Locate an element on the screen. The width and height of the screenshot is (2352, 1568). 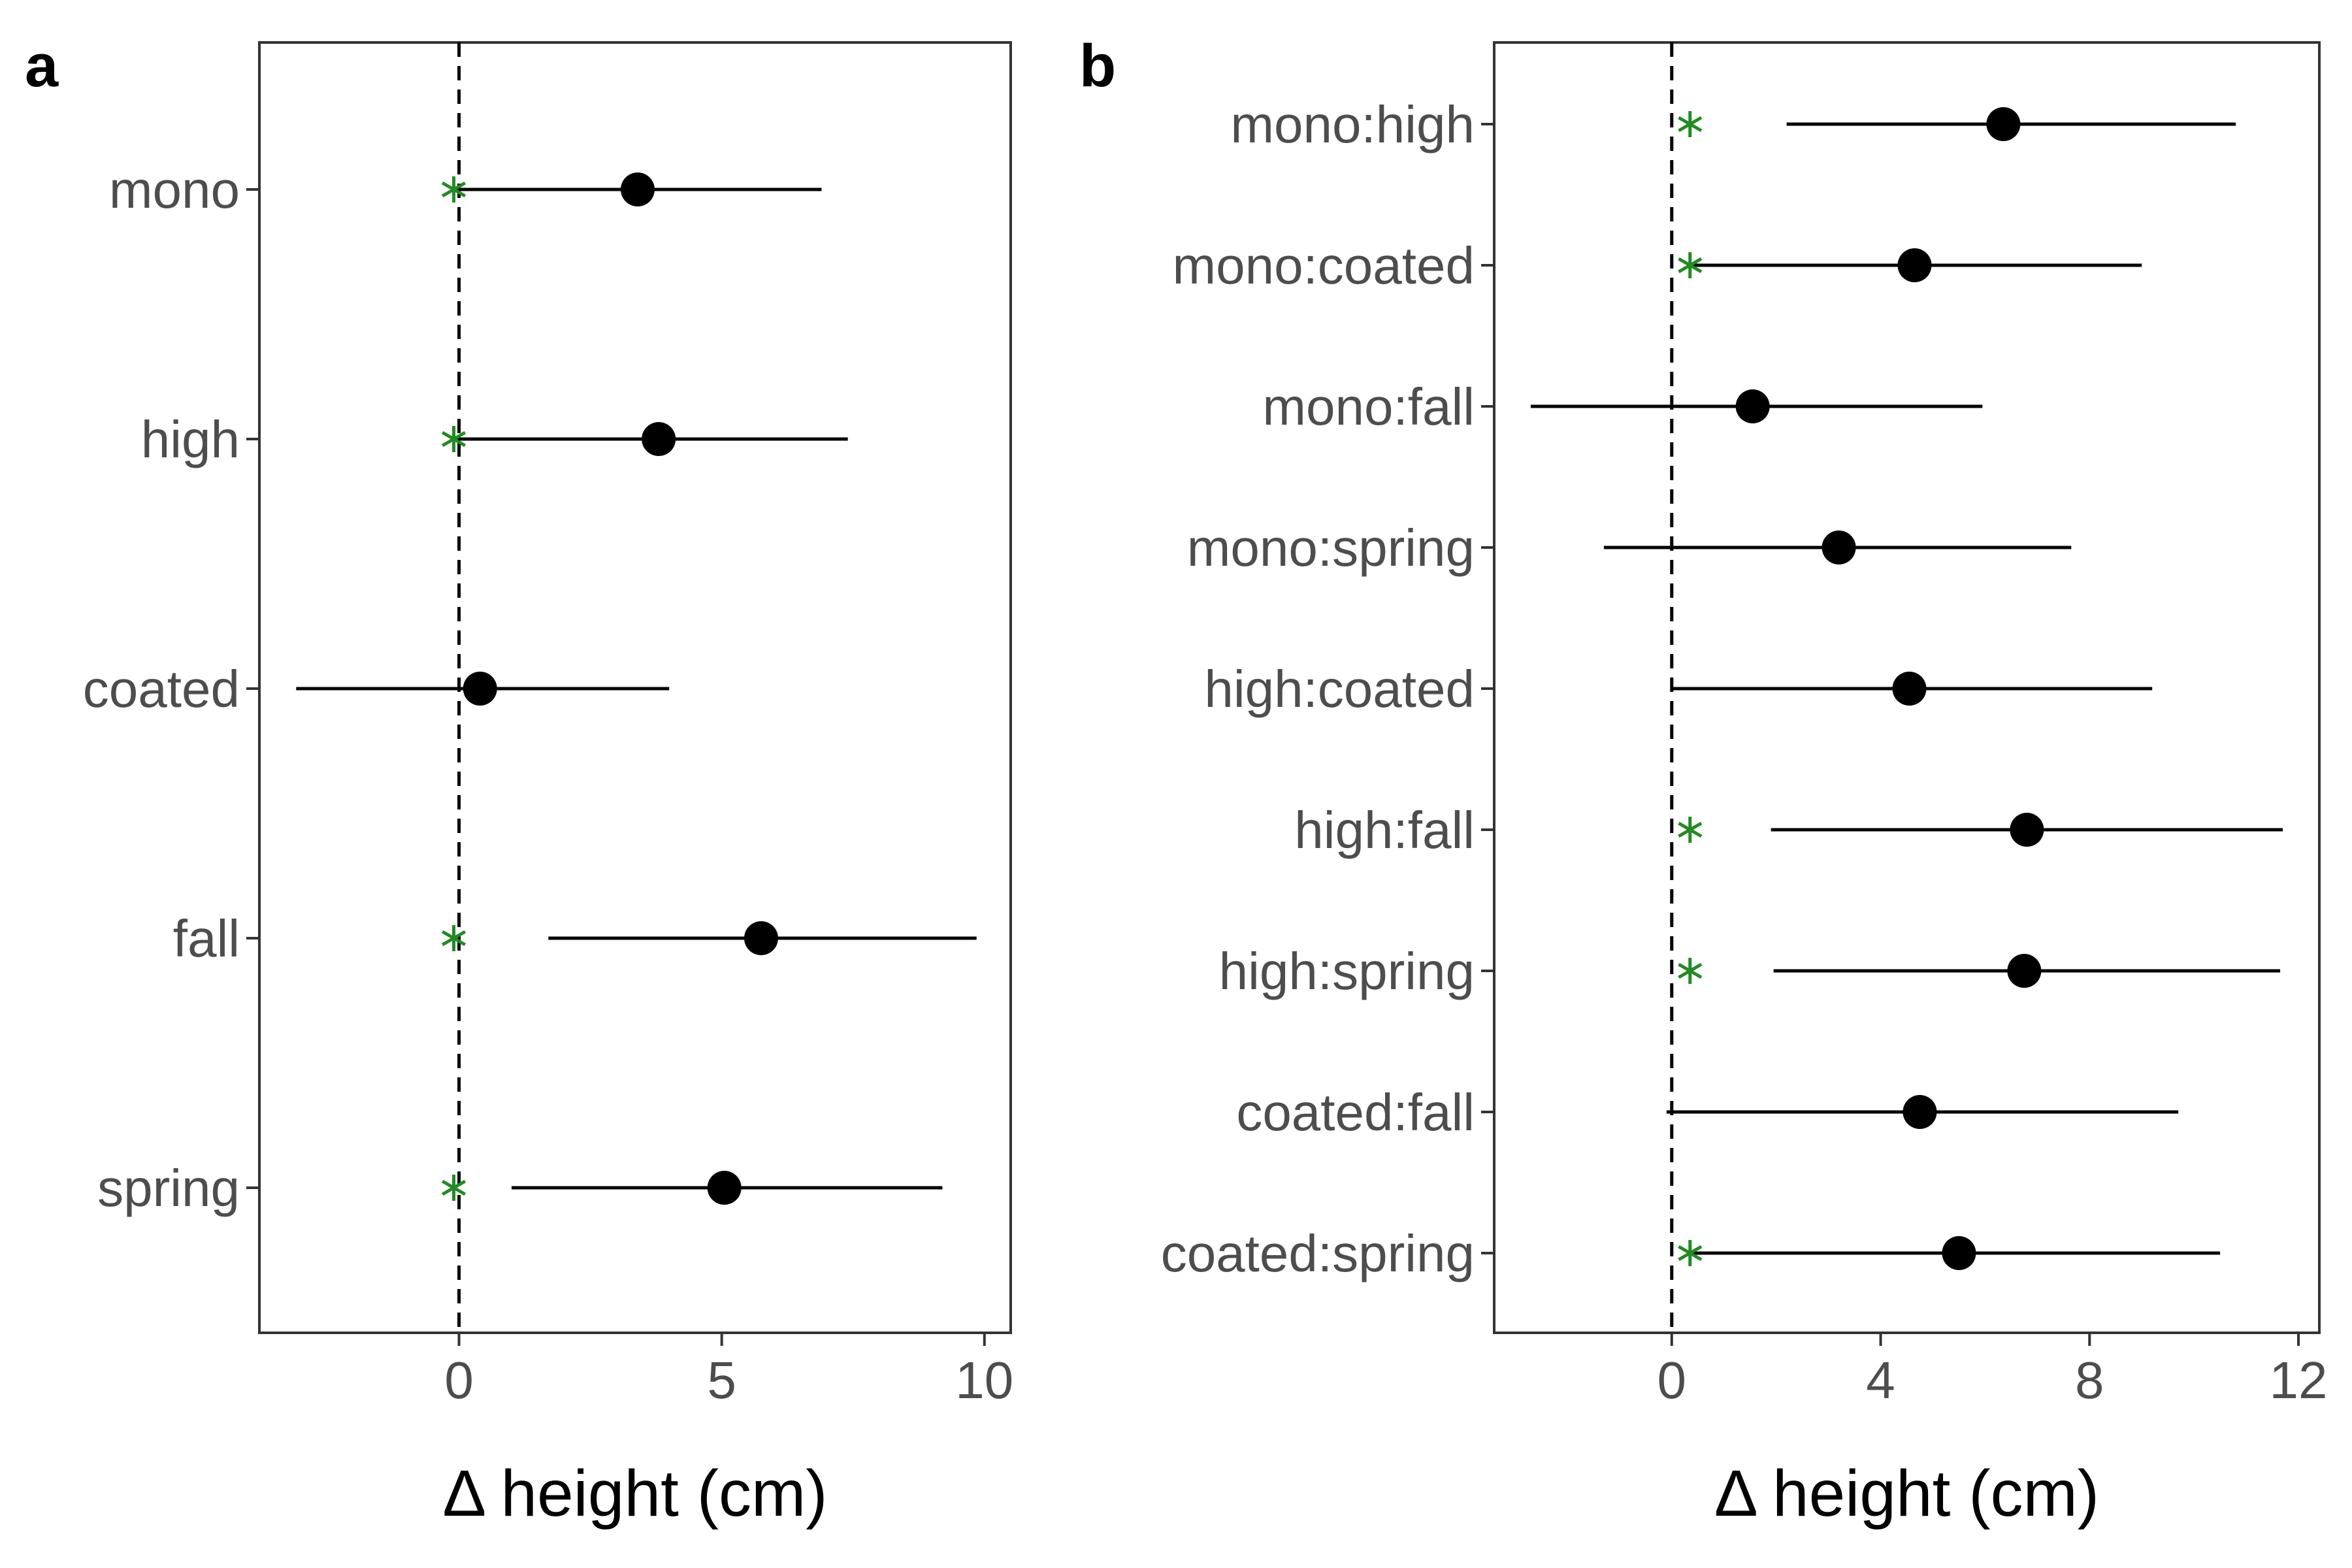
x-tick-label: 12 is located at coordinates (2299, 1380).